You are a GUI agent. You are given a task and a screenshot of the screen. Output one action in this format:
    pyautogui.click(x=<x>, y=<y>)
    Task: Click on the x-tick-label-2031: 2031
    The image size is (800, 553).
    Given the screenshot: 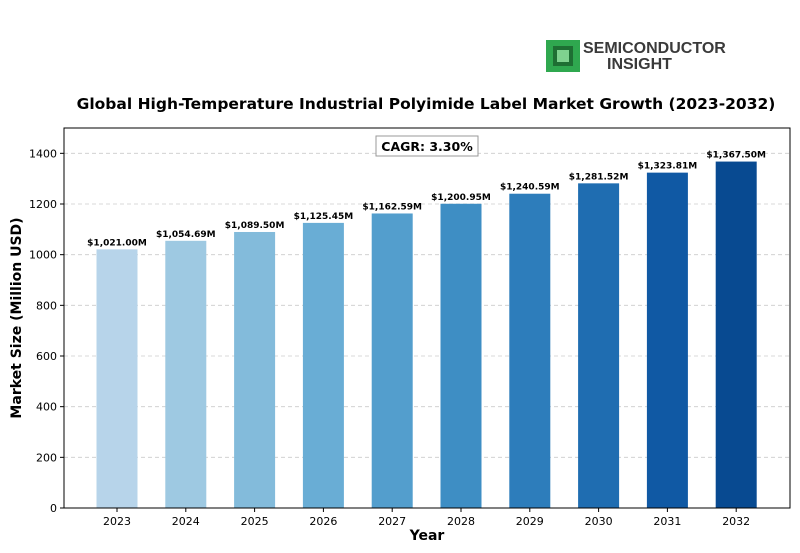 What is the action you would take?
    pyautogui.click(x=667, y=521)
    